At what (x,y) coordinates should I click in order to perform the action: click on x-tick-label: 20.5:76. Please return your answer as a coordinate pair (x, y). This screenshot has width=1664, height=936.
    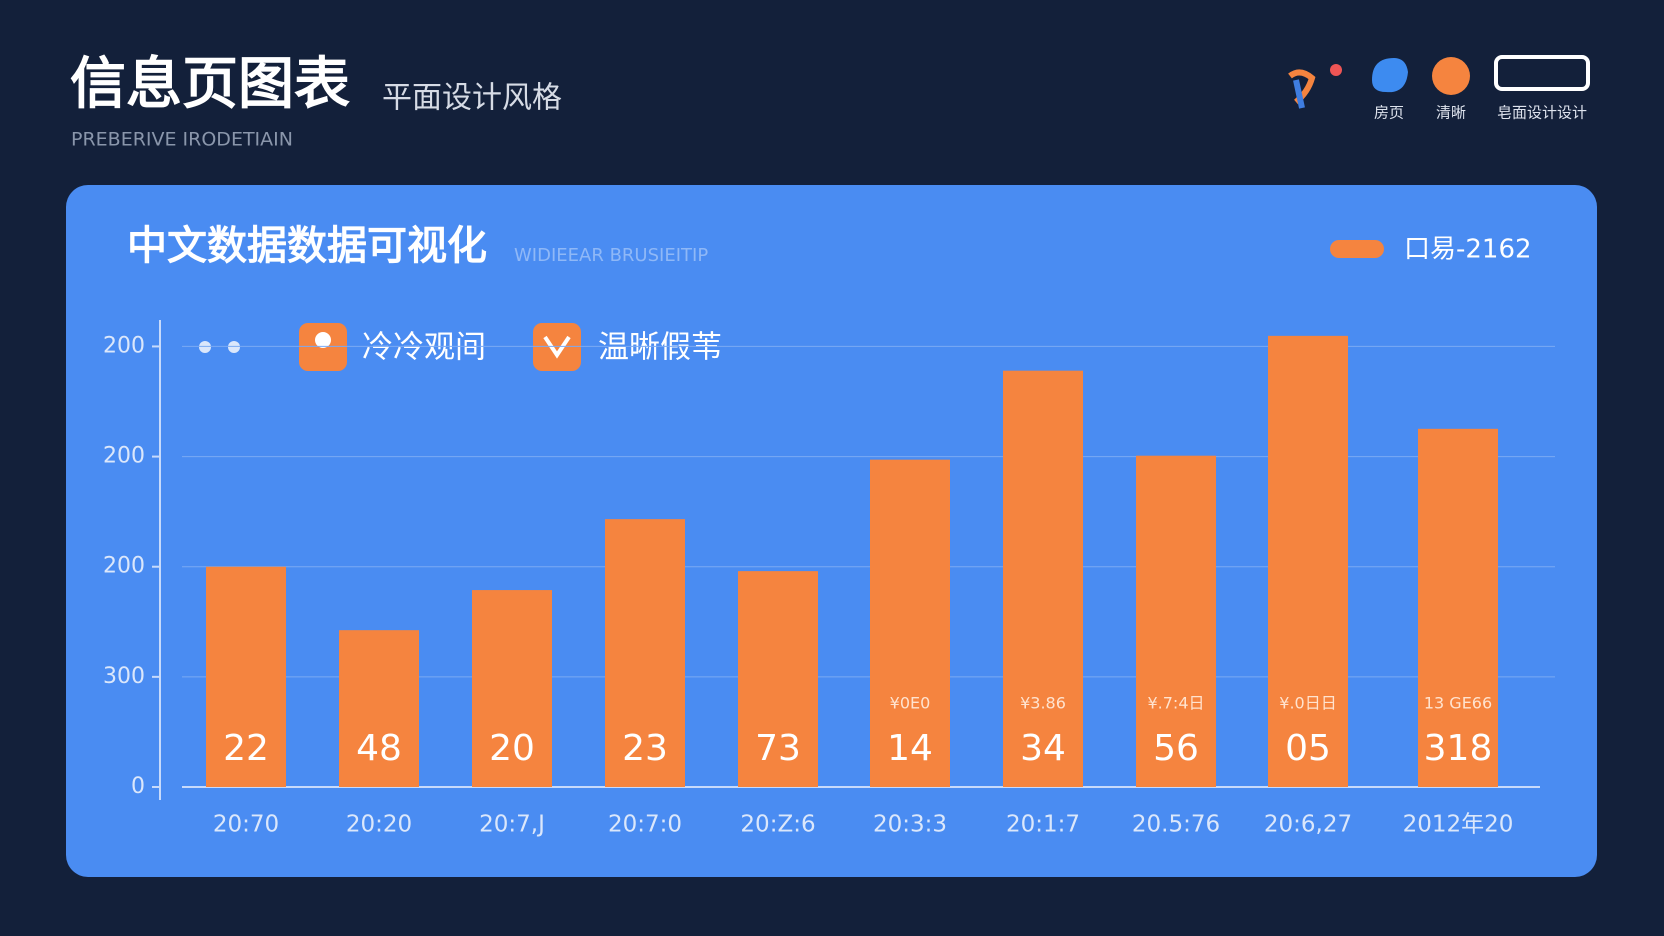
    Looking at the image, I should click on (1176, 825).